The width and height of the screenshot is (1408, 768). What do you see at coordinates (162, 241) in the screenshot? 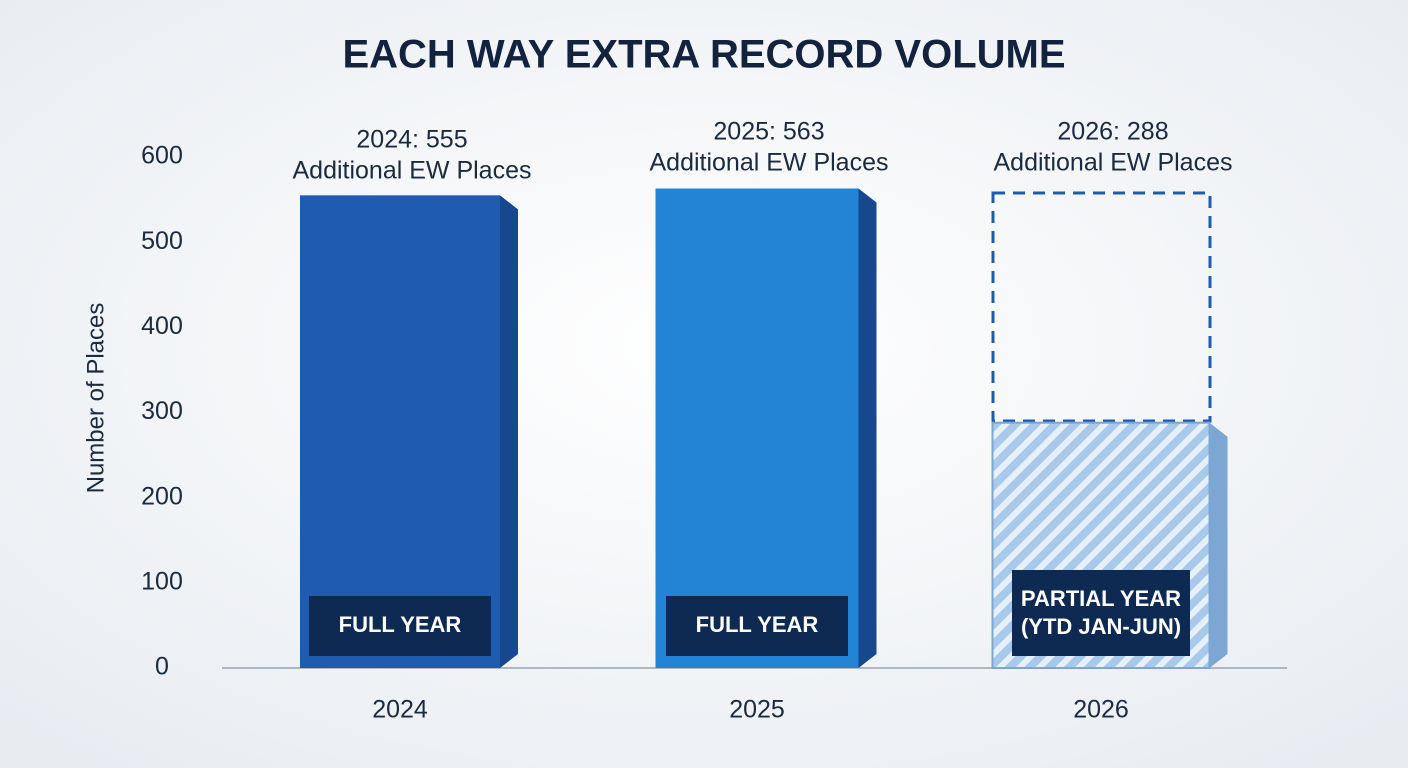
I see `y-tick-label: 500` at bounding box center [162, 241].